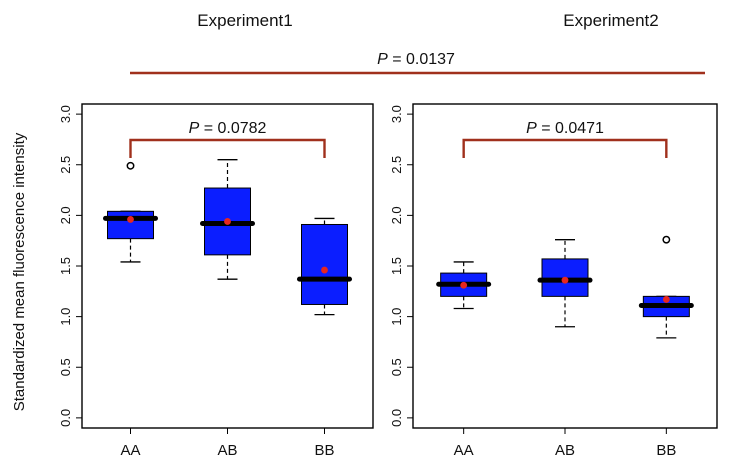 The width and height of the screenshot is (745, 463). I want to click on panel-title: Experiment1, so click(244, 20).